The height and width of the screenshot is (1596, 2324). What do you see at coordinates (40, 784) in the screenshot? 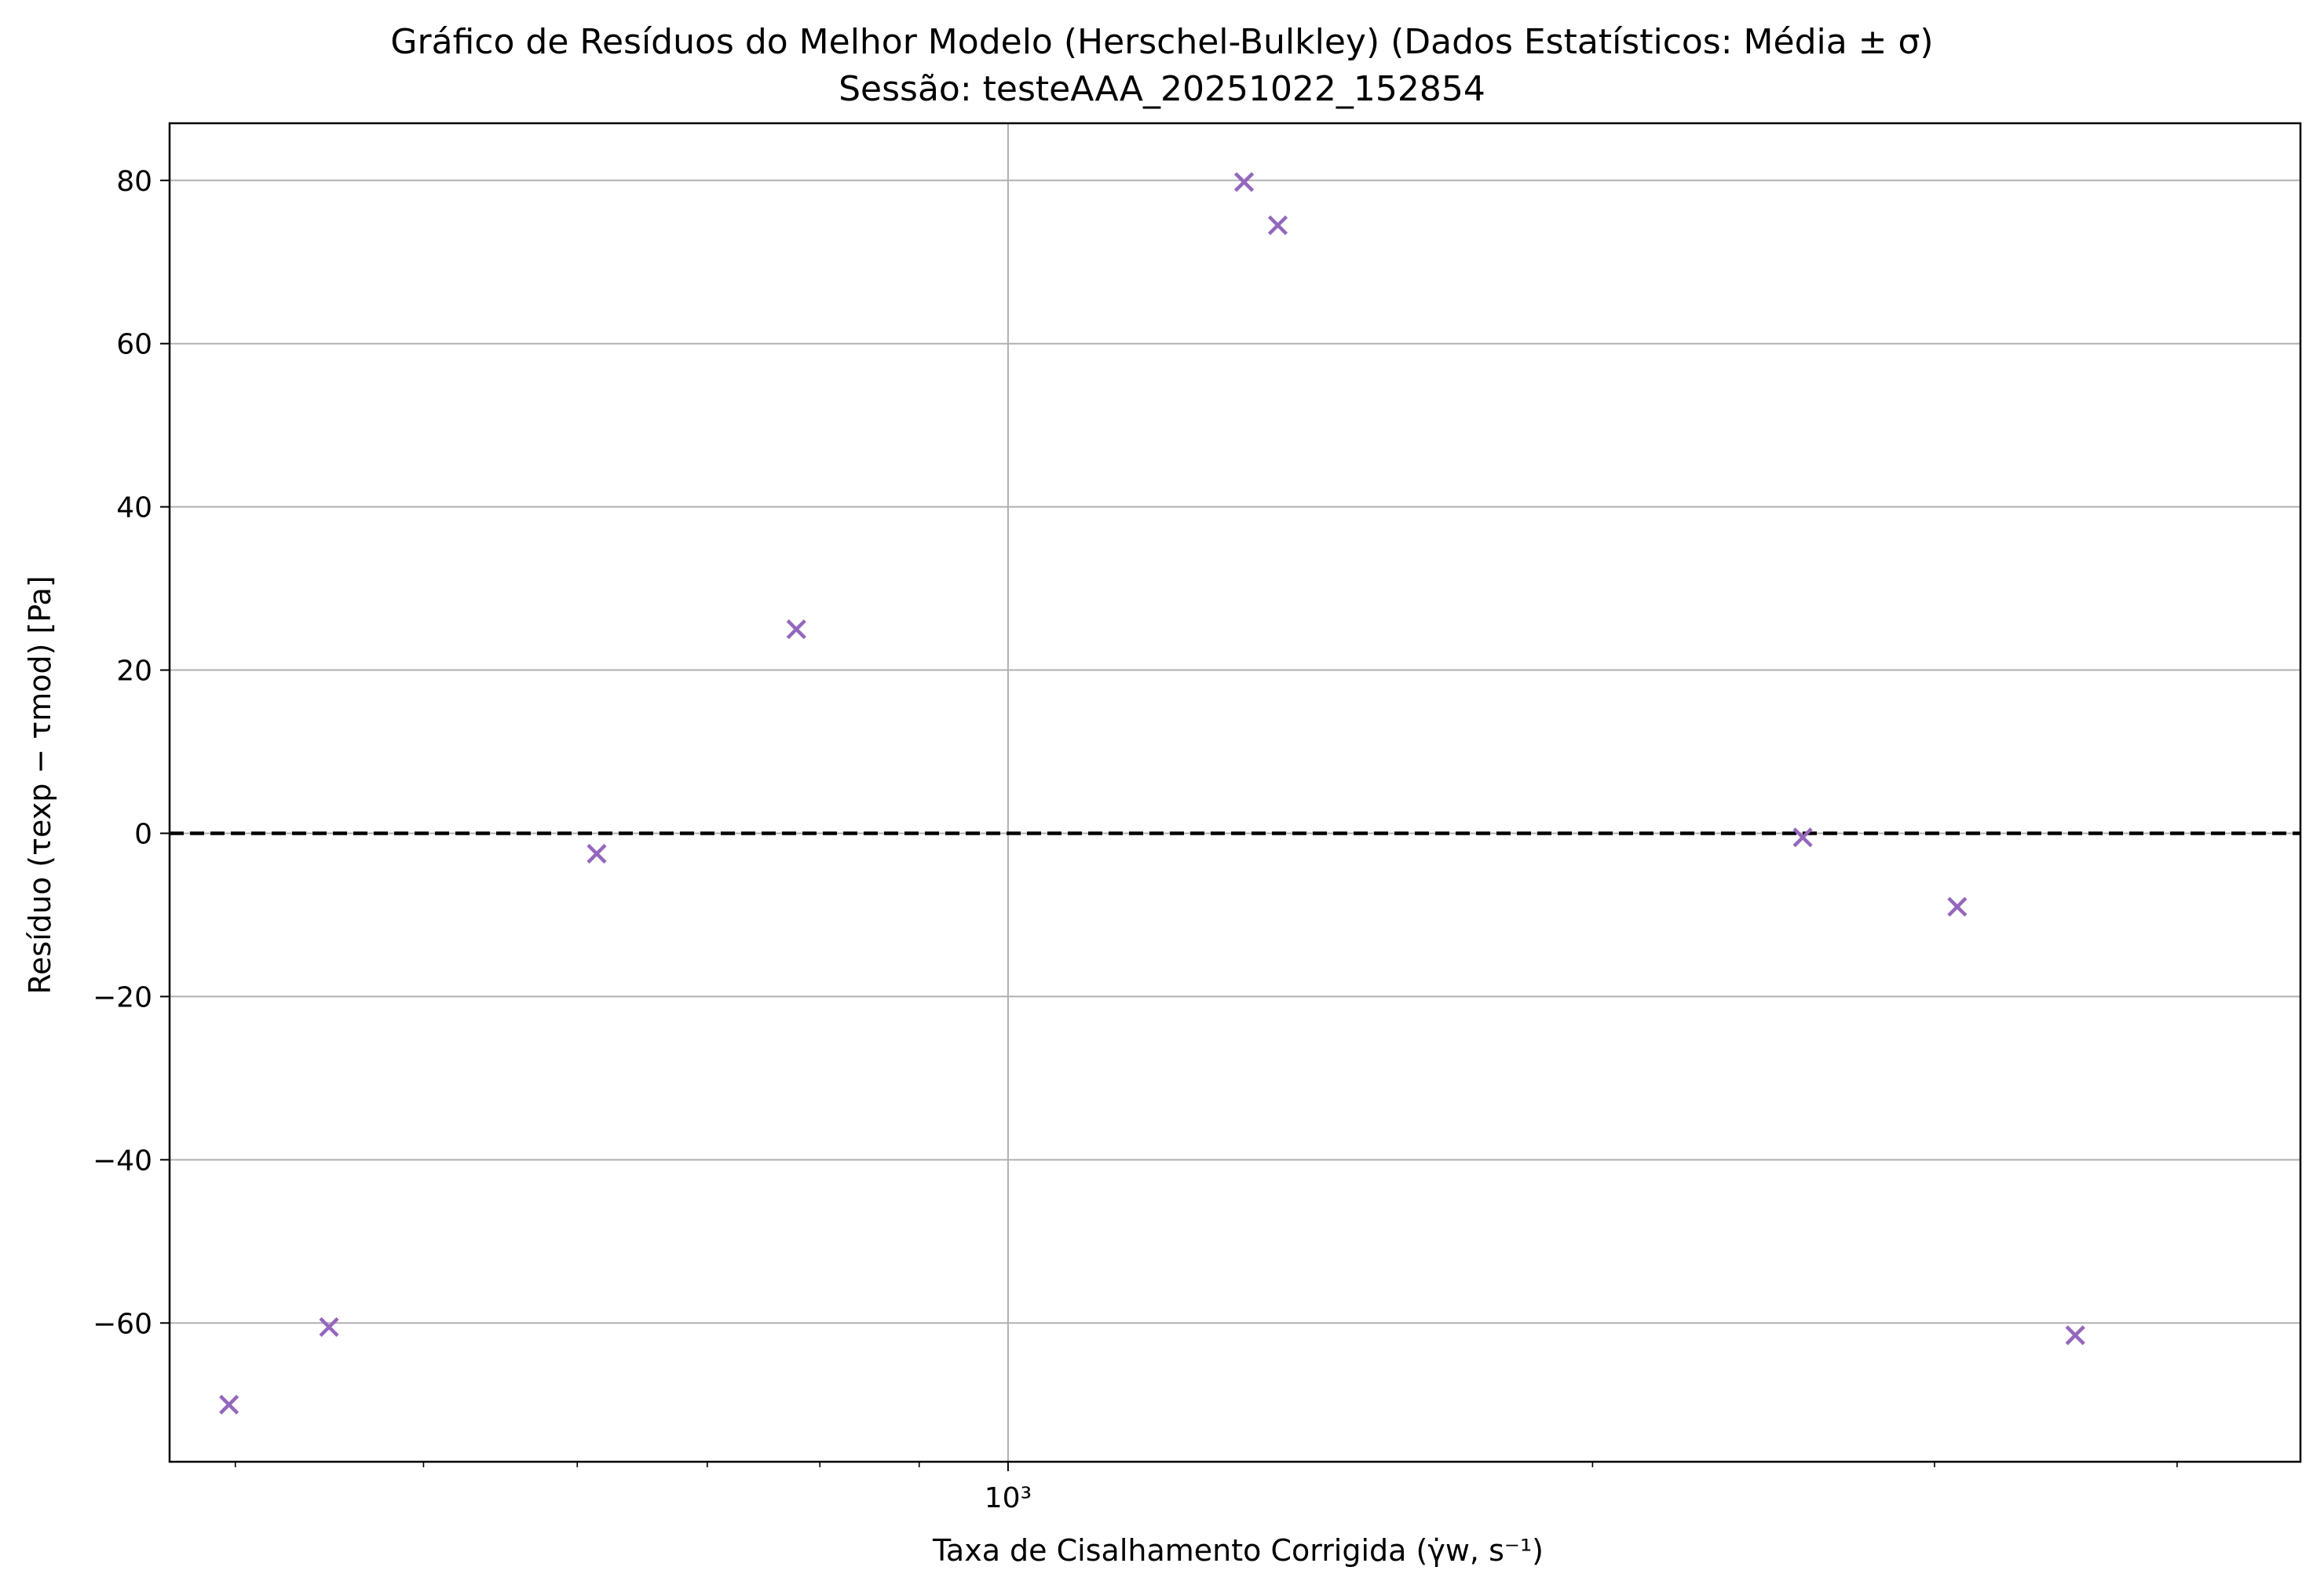
I see `y-axis-label: Resíduo (τexp − τmod) [Pa]` at bounding box center [40, 784].